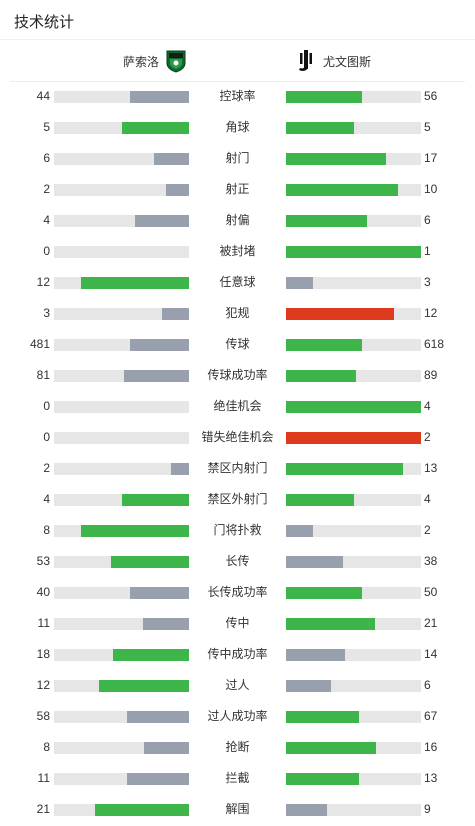 This screenshot has height=826, width=475. Describe the element at coordinates (237, 189) in the screenshot. I see `stat-label: 射正` at that location.